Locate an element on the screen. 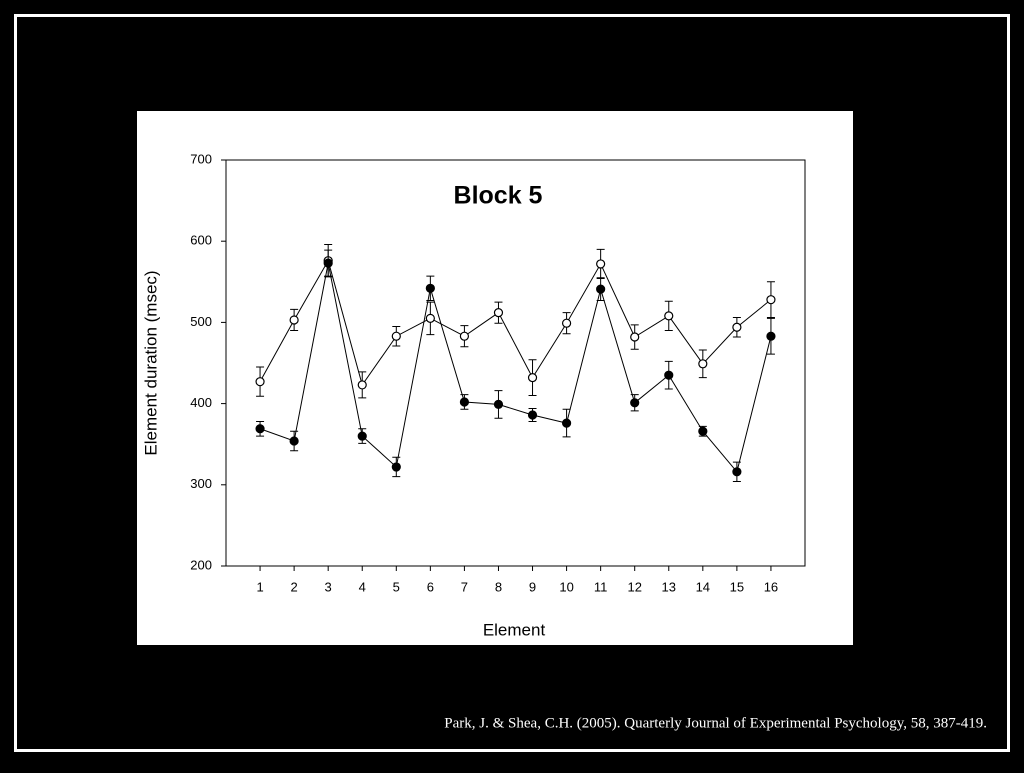 This screenshot has height=773, width=1024. x-axis-label: Element is located at coordinates (514, 629).